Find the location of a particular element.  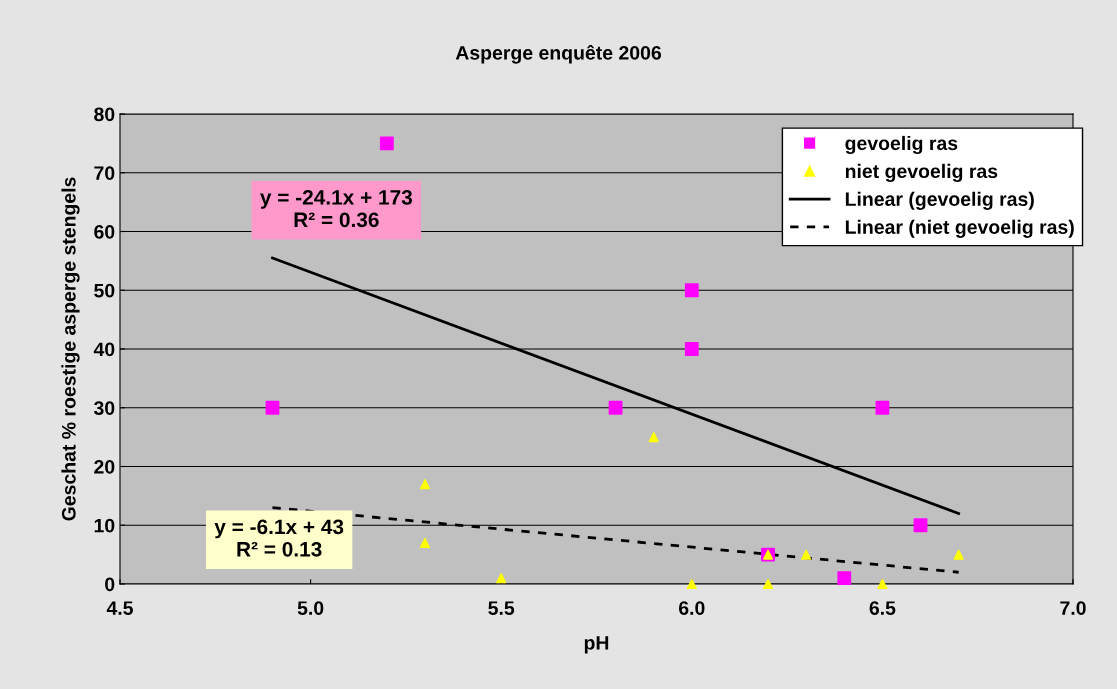

y-tick-label: 30 is located at coordinates (104, 408).